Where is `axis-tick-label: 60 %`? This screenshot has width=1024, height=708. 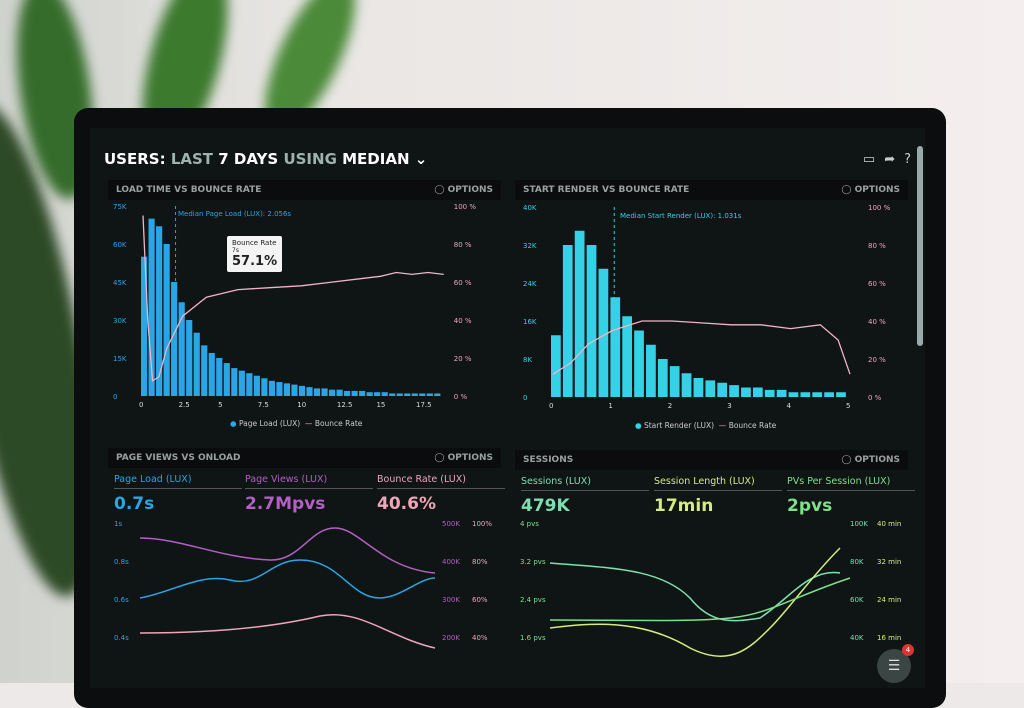
axis-tick-label: 60 % is located at coordinates (462, 283).